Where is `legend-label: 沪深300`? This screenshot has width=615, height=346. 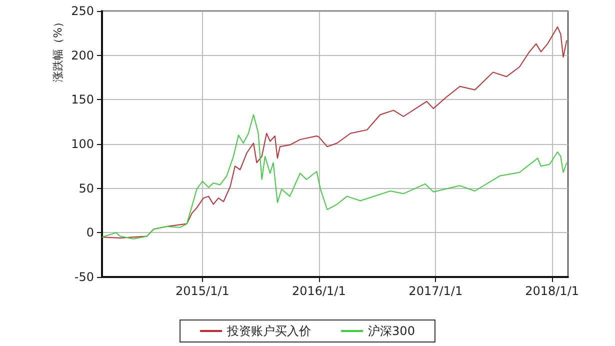
legend-label: 沪深300 is located at coordinates (391, 331).